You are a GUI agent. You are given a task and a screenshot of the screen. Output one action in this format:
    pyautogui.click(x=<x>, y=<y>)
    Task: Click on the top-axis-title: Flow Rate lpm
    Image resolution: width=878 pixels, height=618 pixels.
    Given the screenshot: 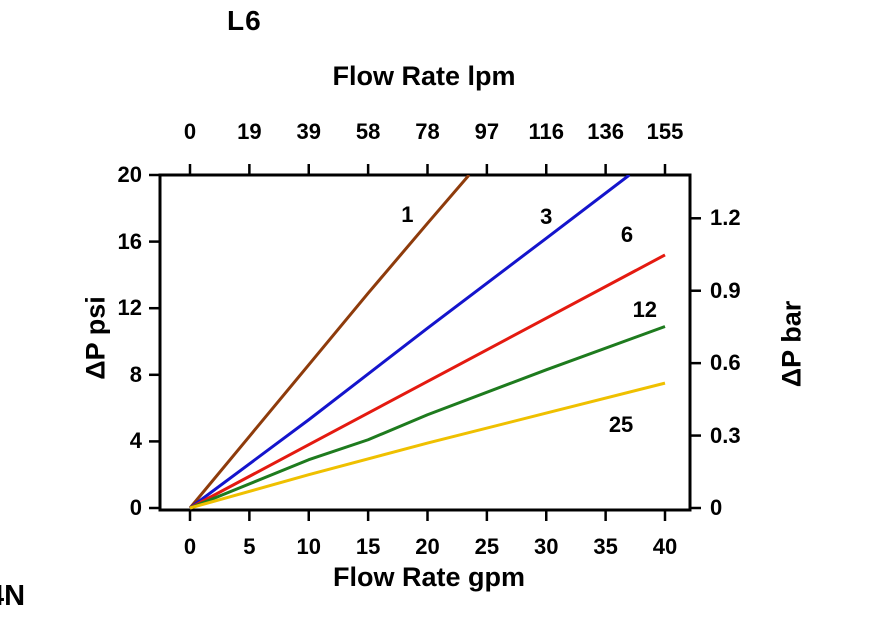 What is the action you would take?
    pyautogui.click(x=424, y=76)
    